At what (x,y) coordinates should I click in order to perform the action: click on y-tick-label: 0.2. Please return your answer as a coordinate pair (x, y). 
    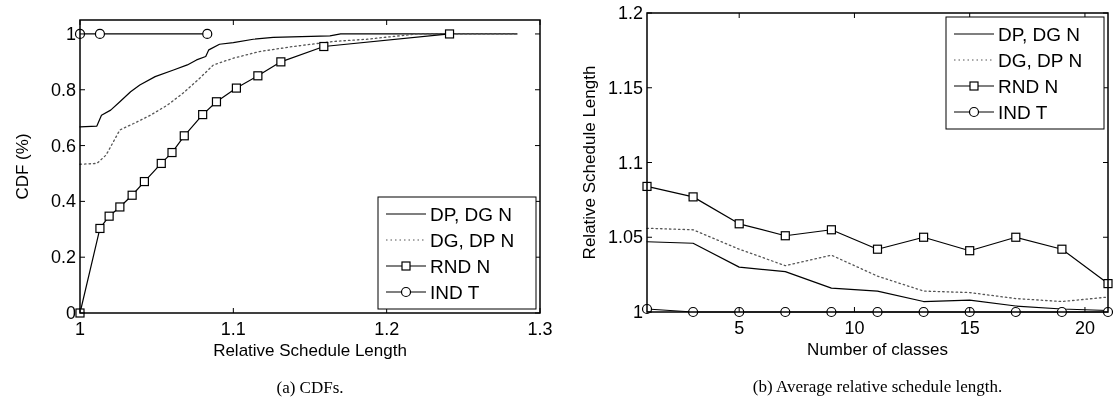
    Looking at the image, I should click on (63, 257).